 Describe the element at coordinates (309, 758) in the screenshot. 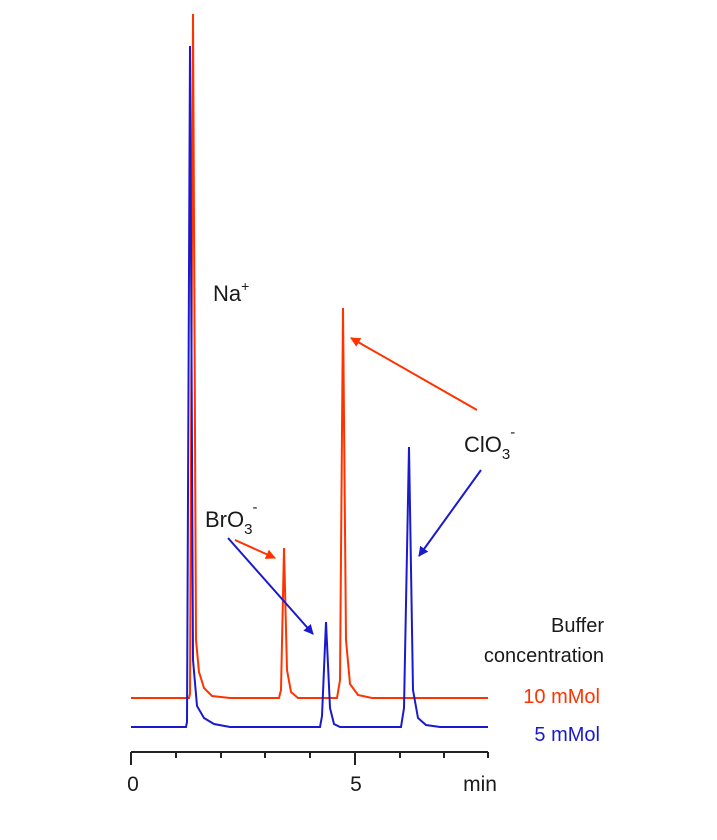

I see `x-axis` at that location.